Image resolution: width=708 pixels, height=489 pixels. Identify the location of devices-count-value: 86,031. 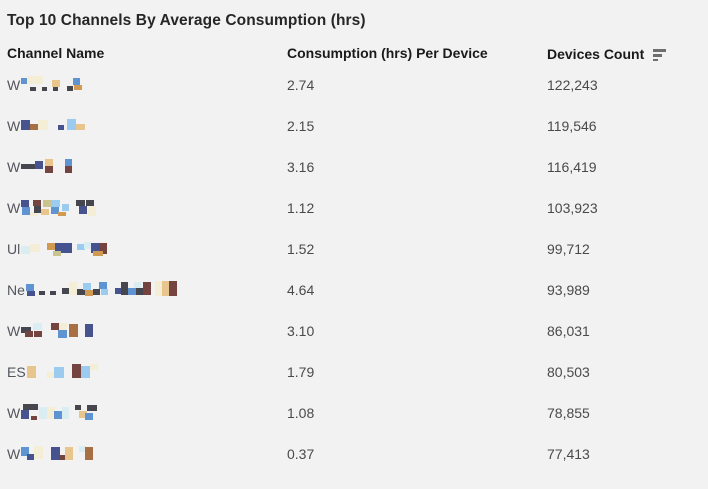
(568, 330).